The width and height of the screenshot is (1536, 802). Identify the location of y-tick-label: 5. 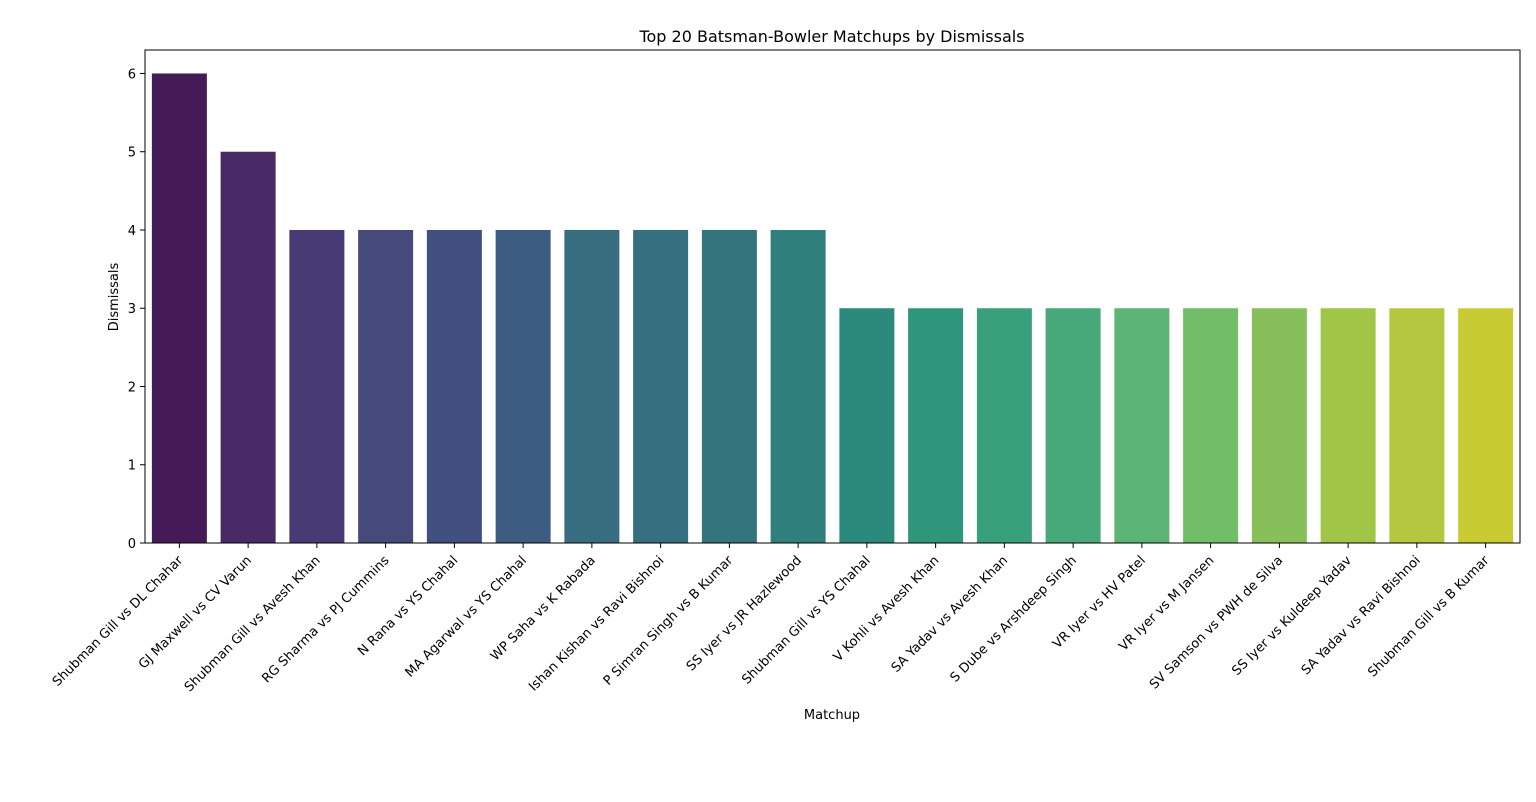
(132, 153).